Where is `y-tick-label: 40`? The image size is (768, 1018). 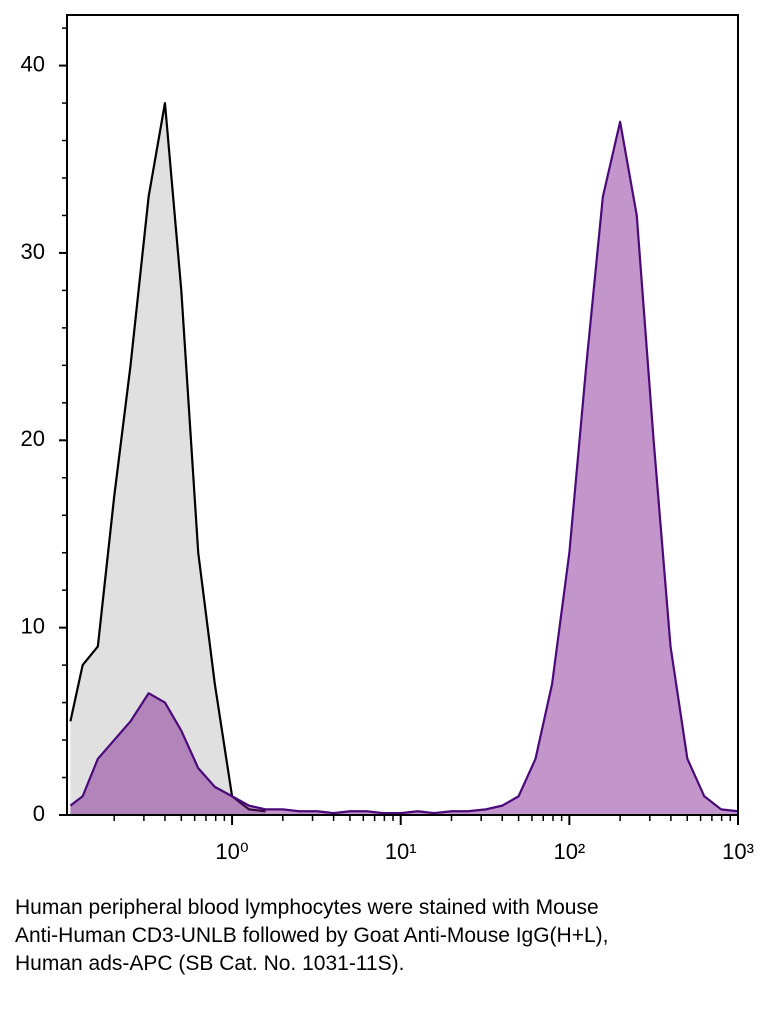 y-tick-label: 40 is located at coordinates (33, 63).